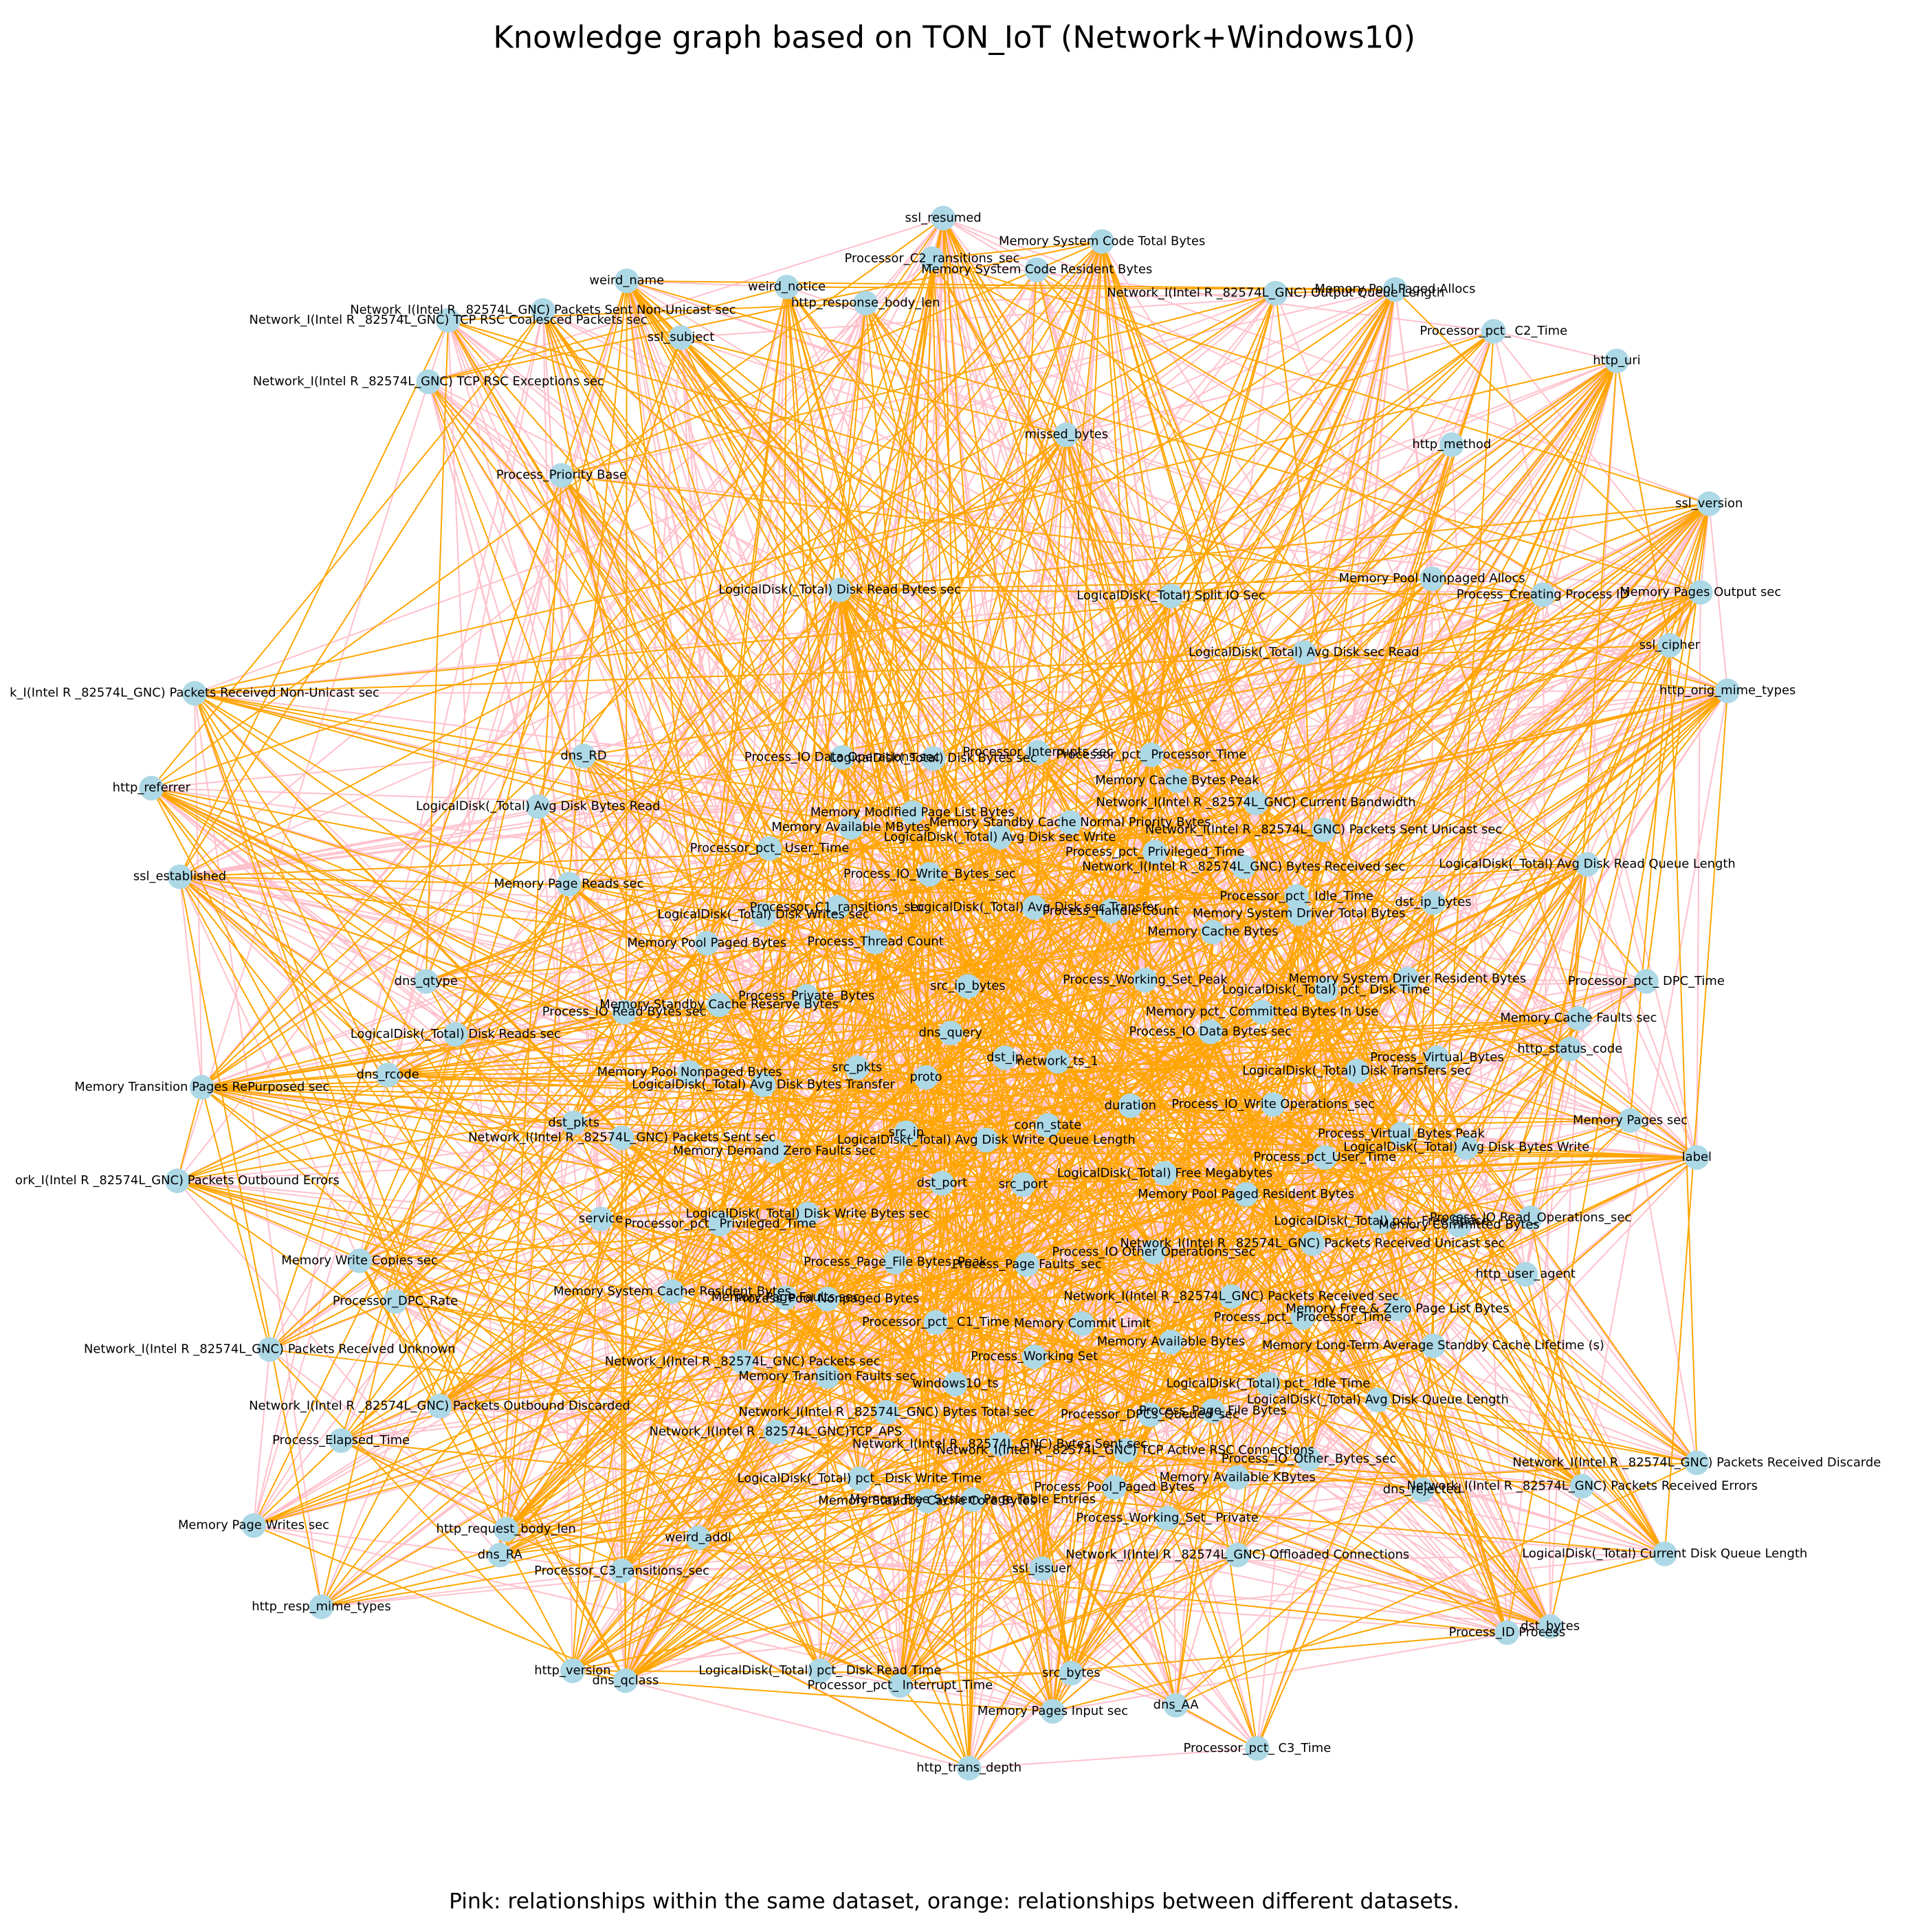  I want to click on node-label: Processor_C3_ransitions_sec, so click(621, 1571).